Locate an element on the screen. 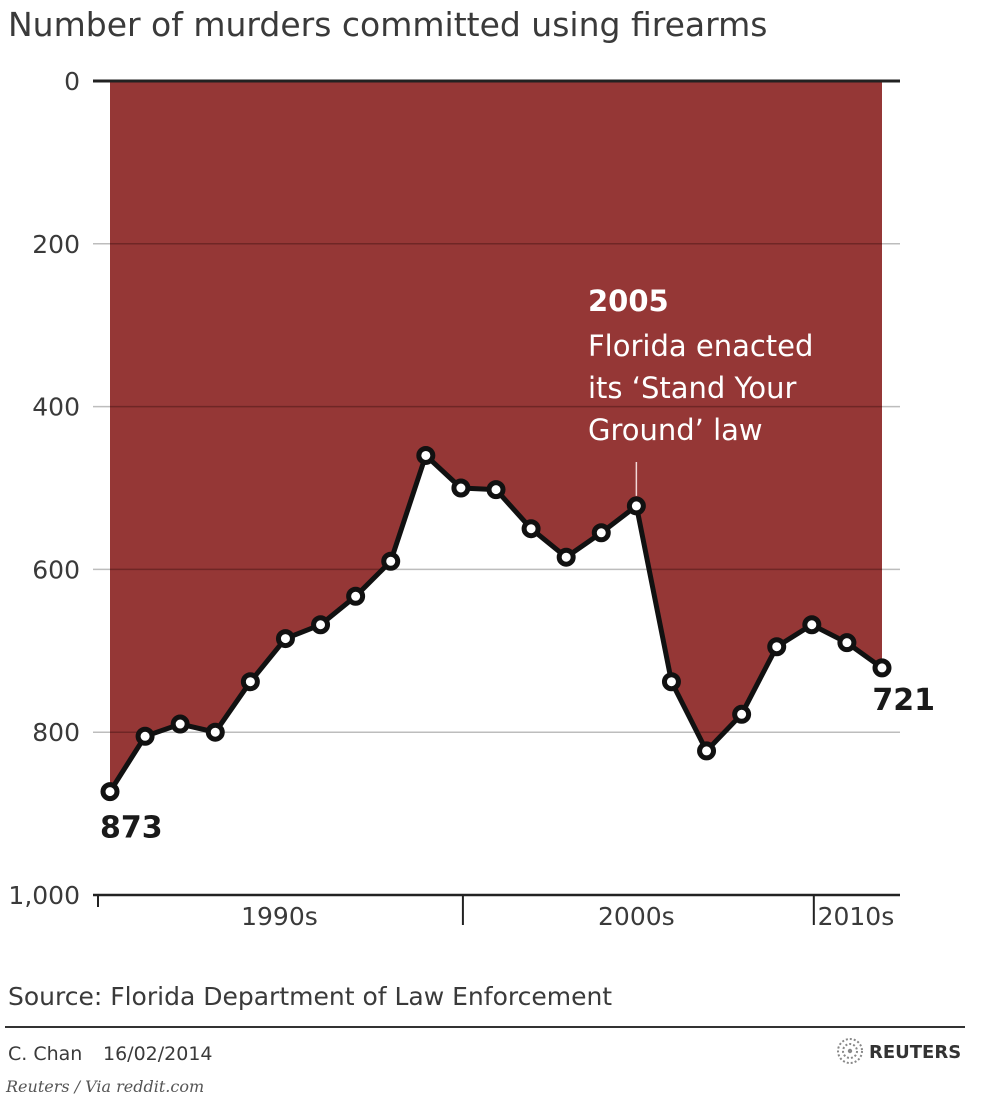 The height and width of the screenshot is (1102, 982). data-point-1998 is located at coordinates (426, 455).